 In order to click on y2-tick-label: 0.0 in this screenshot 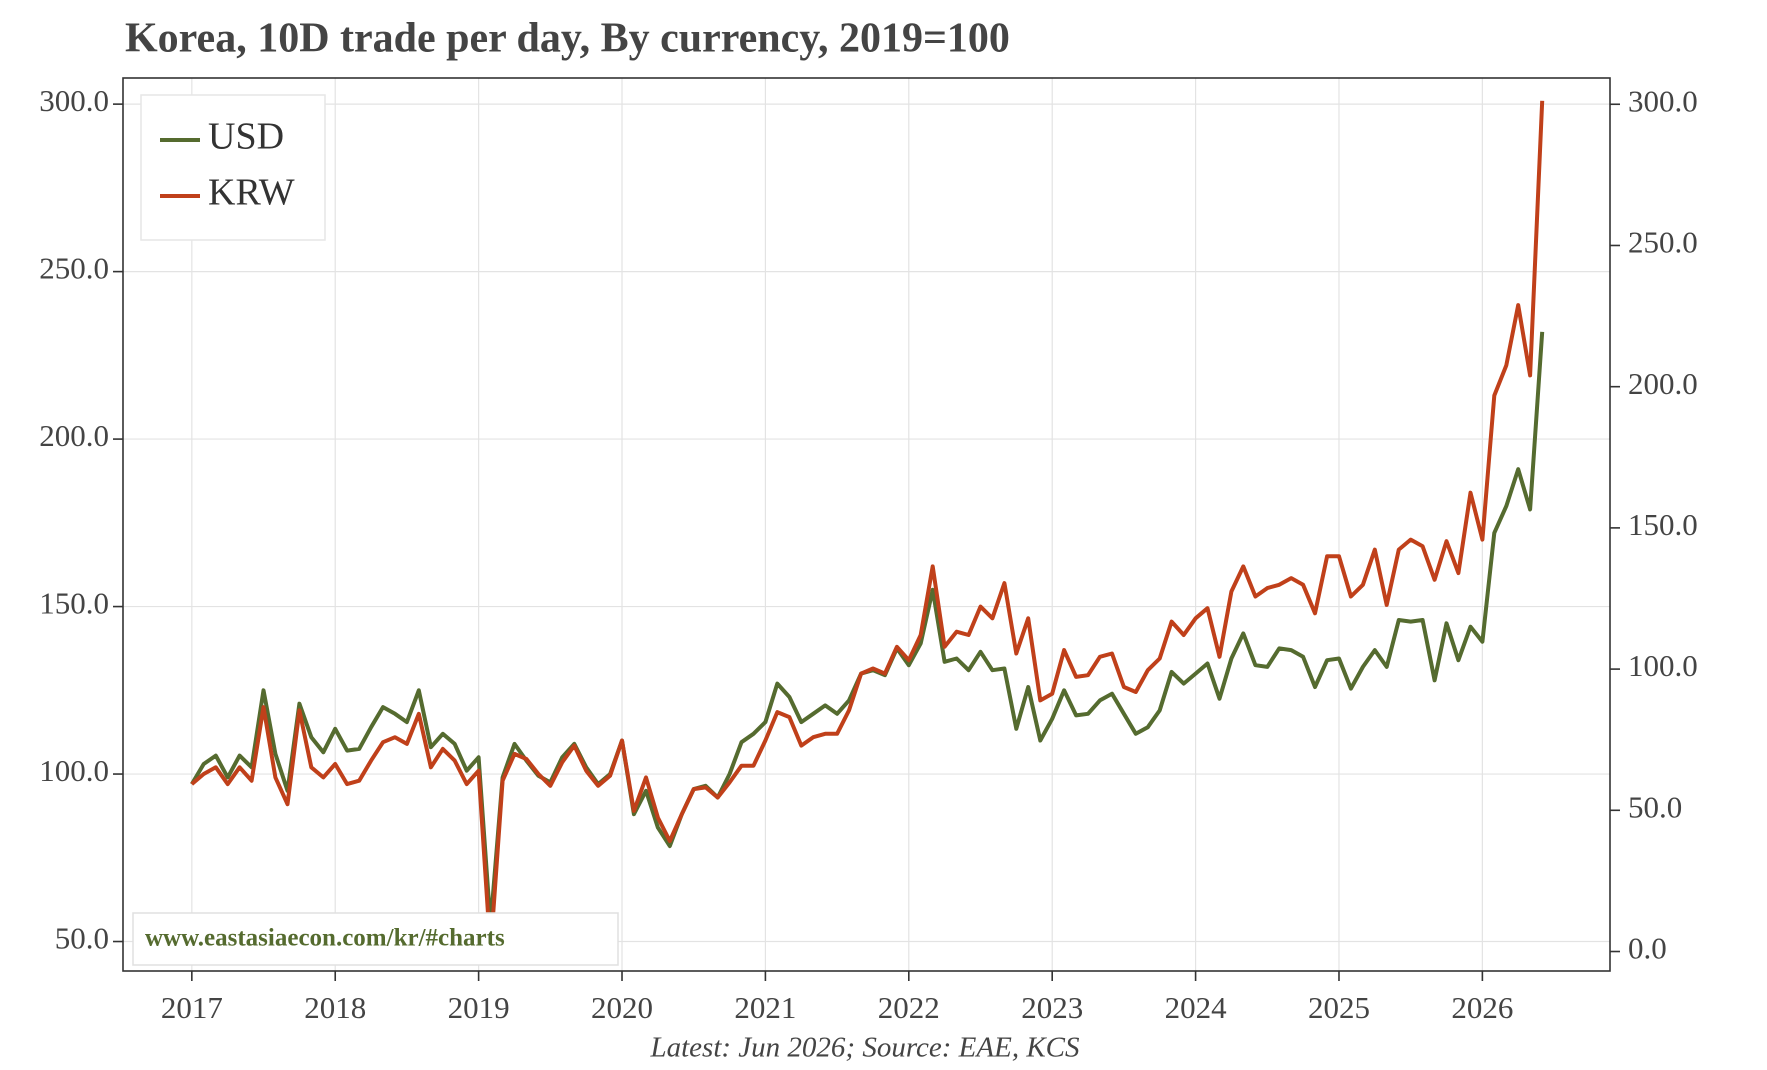, I will do `click(1647, 948)`.